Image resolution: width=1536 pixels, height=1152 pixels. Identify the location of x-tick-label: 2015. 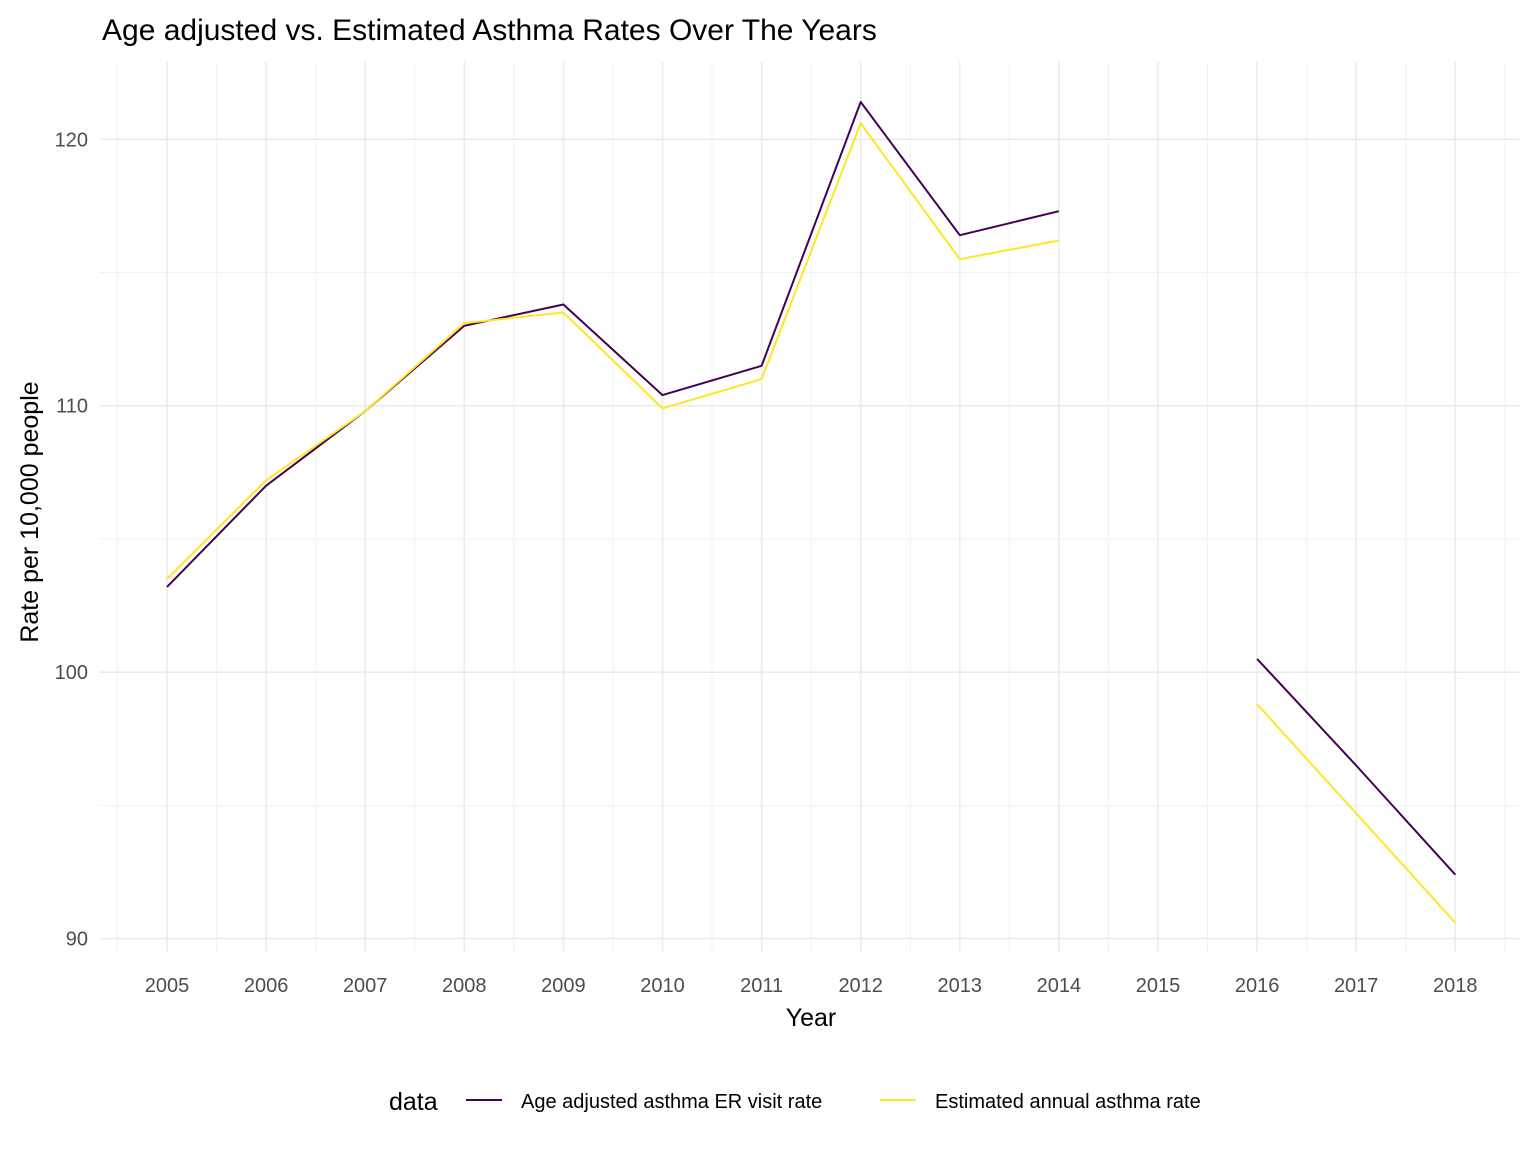
(1158, 986).